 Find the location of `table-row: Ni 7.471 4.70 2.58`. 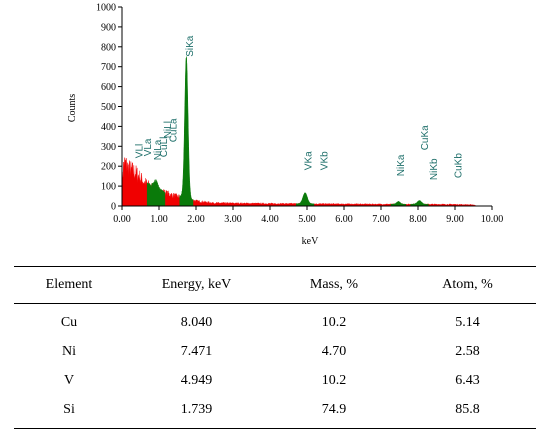

table-row: Ni 7.471 4.70 2.58 is located at coordinates (275, 351).